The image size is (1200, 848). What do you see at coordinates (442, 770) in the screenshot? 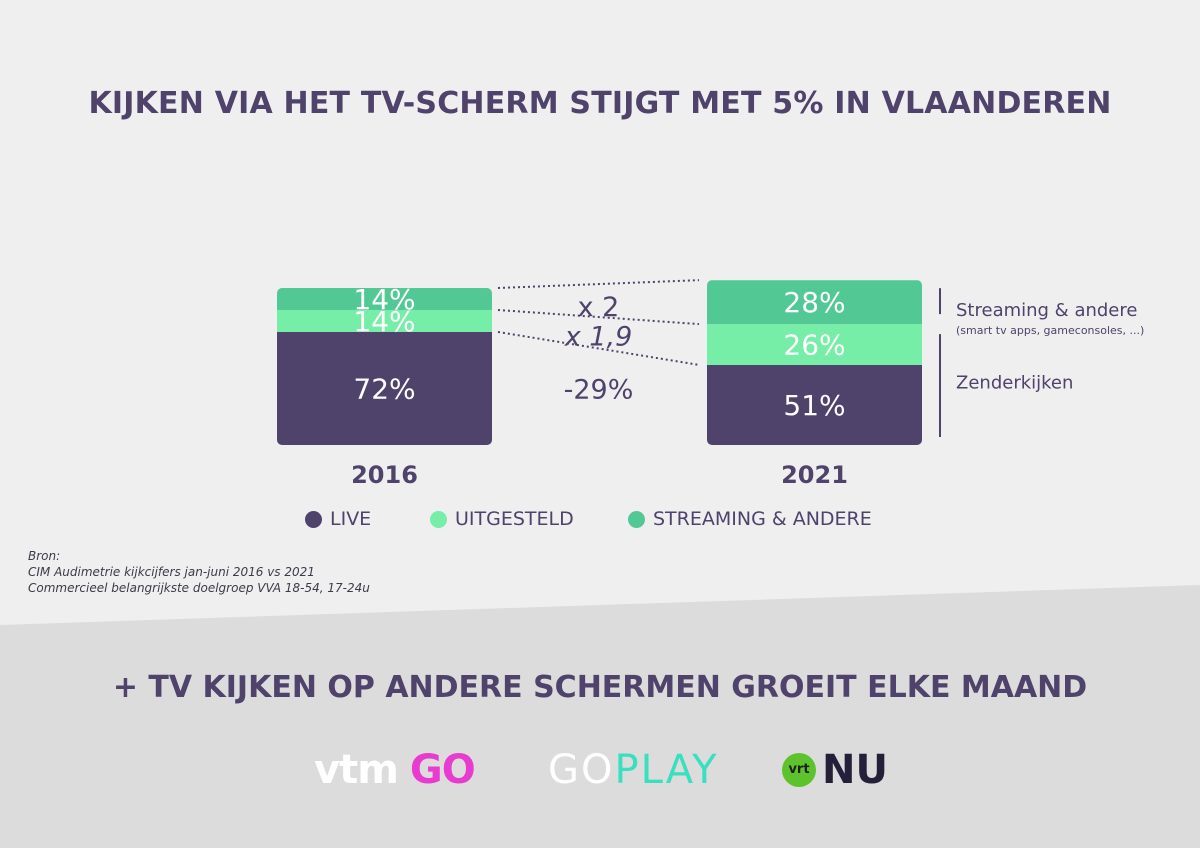
I see `vtm-go-logo-text: GO` at bounding box center [442, 770].